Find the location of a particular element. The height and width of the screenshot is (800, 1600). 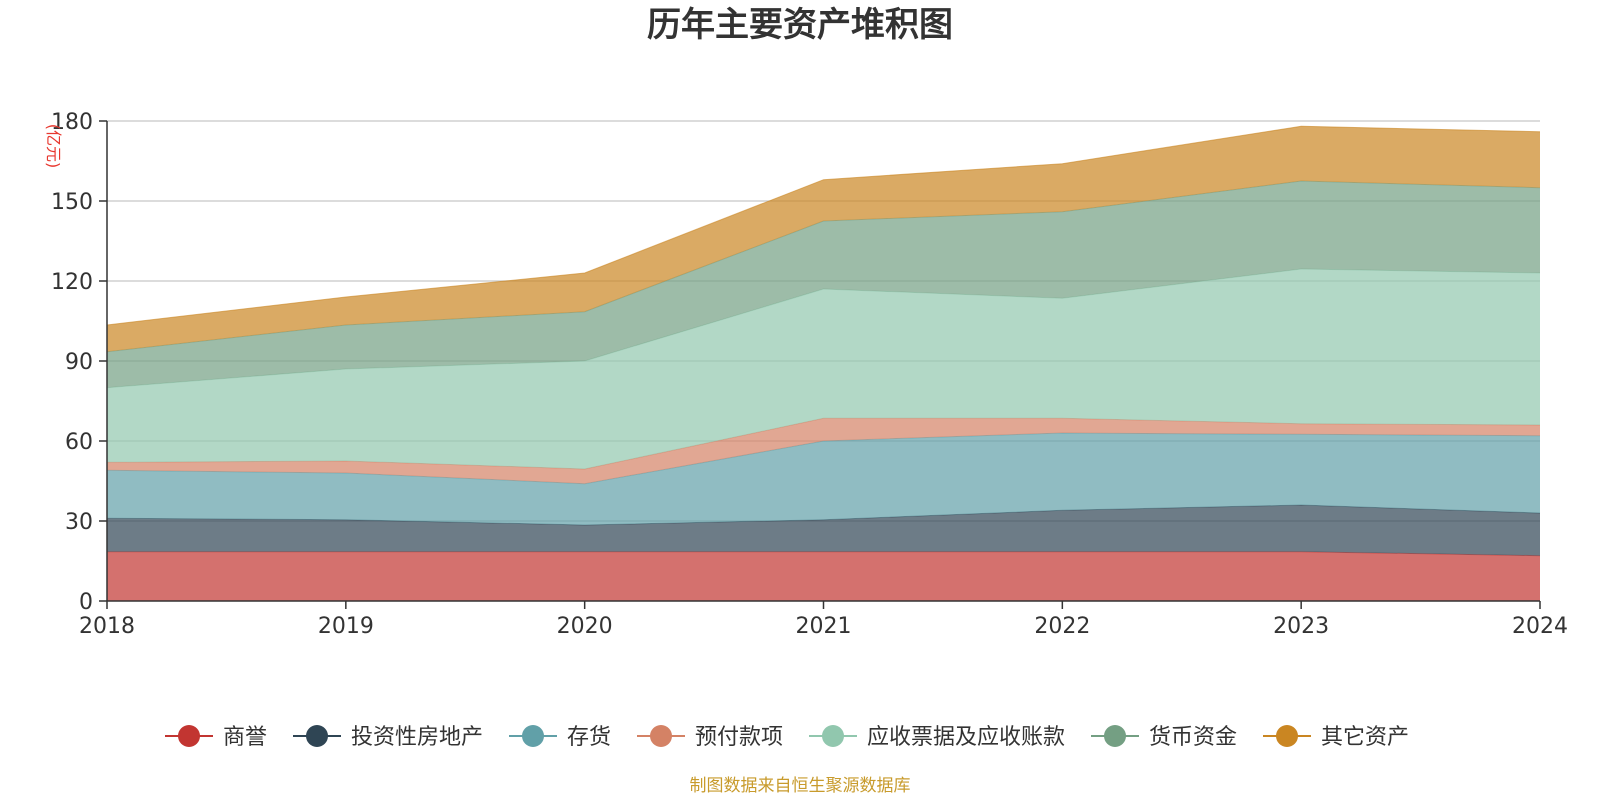

x-tick-label: 2022 is located at coordinates (1062, 626).